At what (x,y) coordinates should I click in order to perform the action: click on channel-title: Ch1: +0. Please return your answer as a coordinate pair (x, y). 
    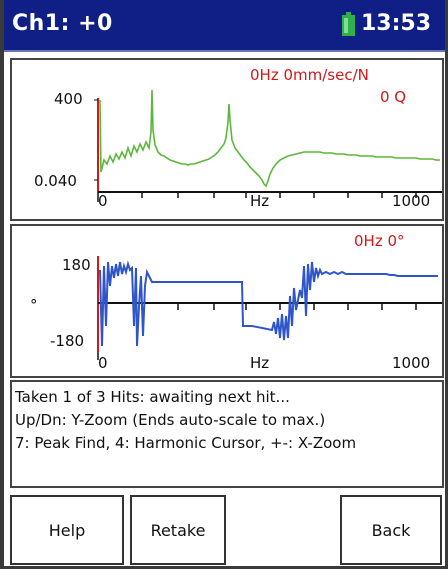
    Looking at the image, I should click on (62, 23).